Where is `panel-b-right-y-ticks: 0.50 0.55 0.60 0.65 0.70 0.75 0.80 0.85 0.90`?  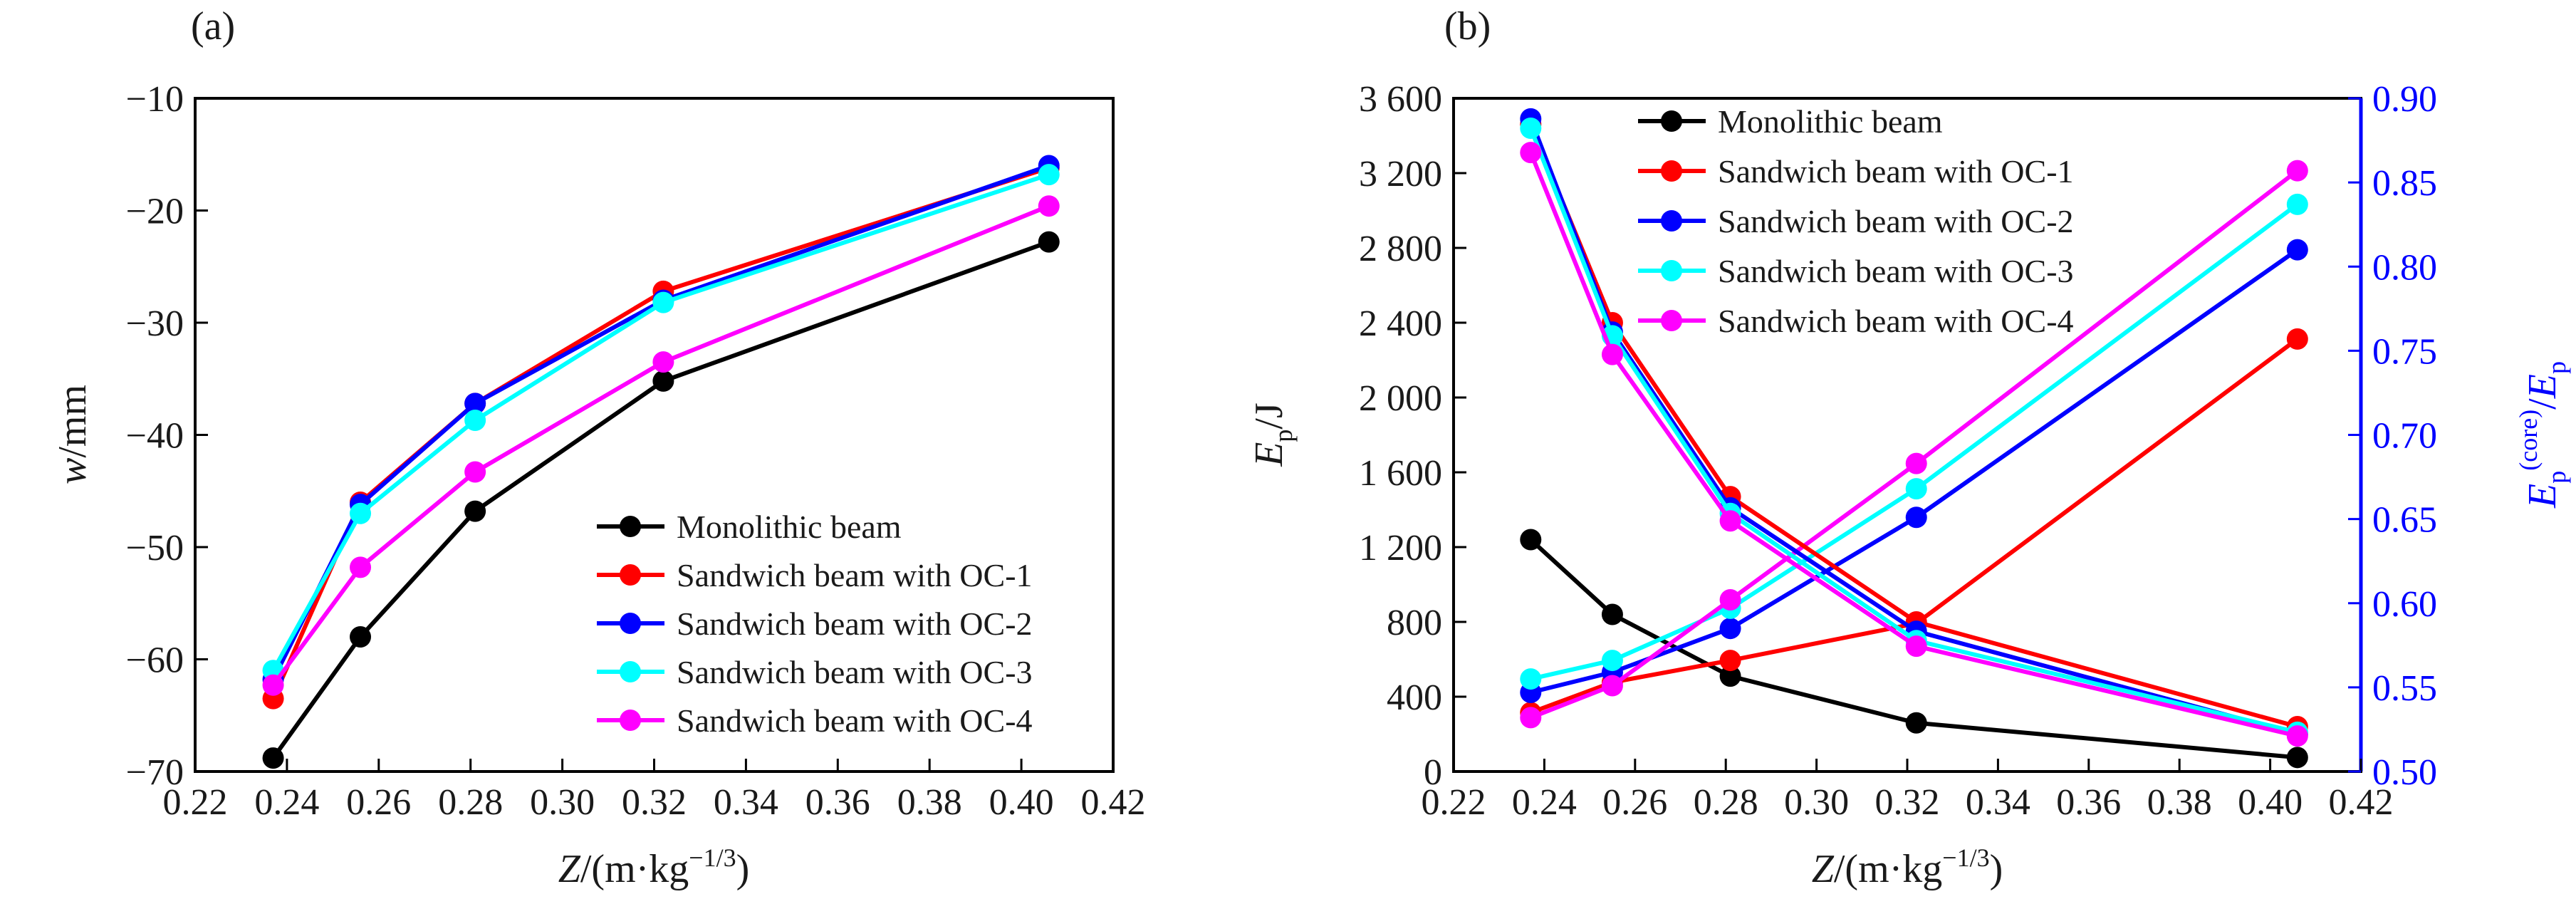 panel-b-right-y-ticks: 0.50 0.55 0.60 0.65 0.70 0.75 0.80 0.85 0.90 is located at coordinates (2392, 436).